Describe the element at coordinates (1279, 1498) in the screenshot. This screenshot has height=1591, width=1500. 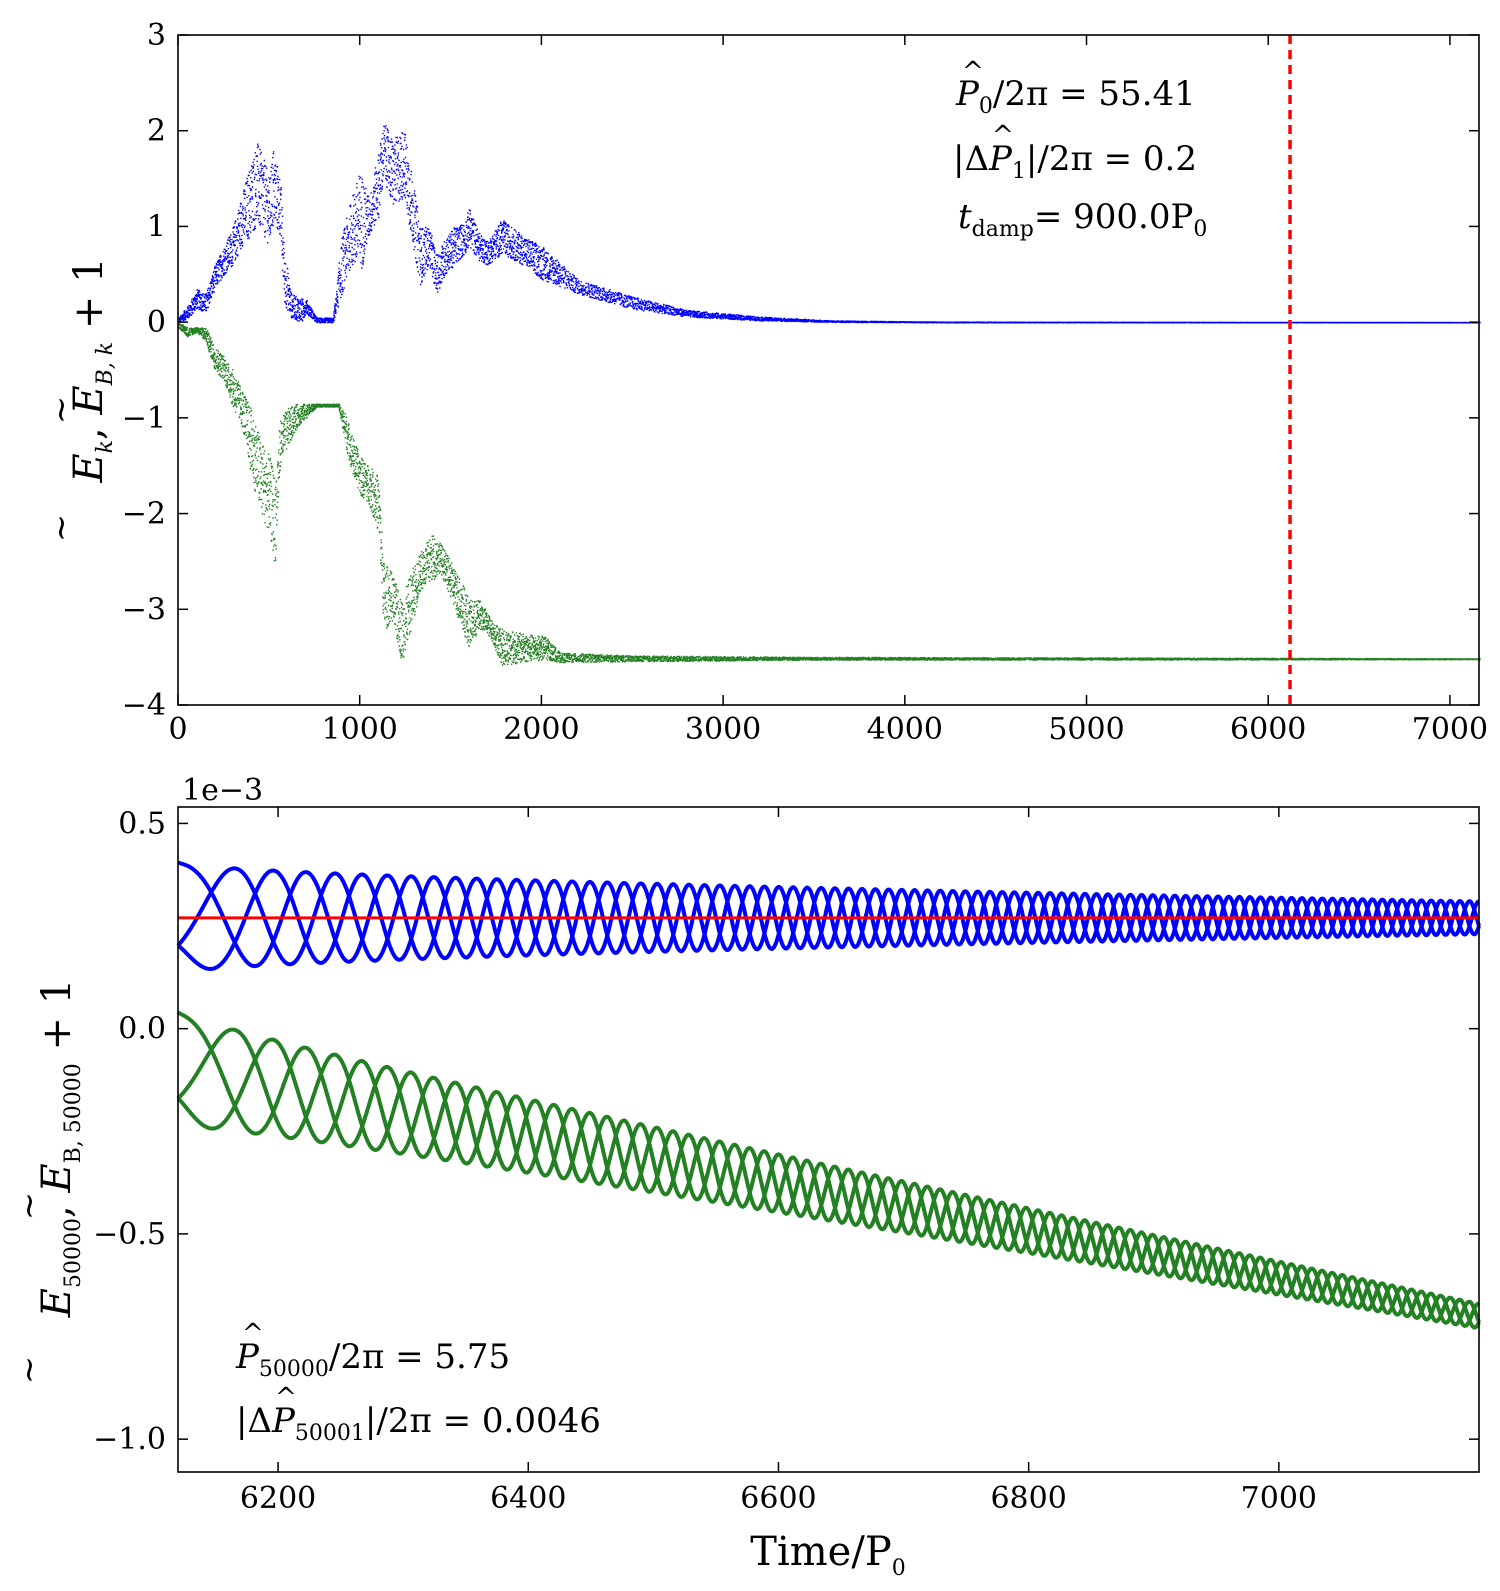
I see `bottom-xtick-label: 7000` at that location.